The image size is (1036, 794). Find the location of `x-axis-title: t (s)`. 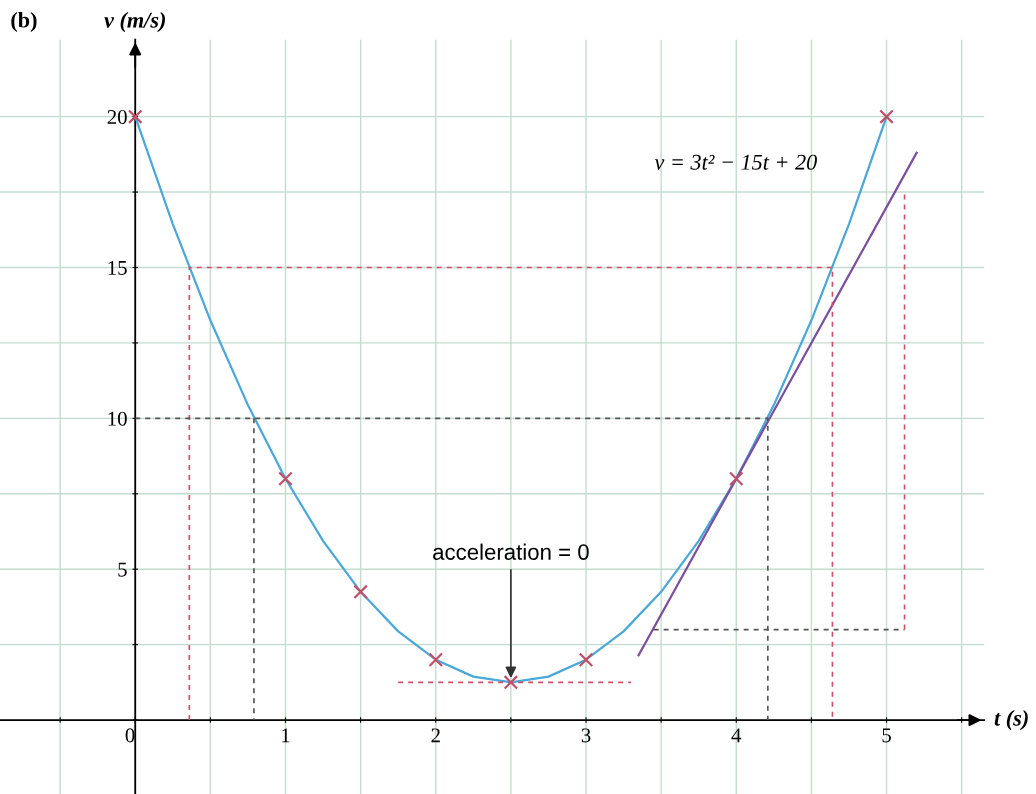

x-axis-title: t (s) is located at coordinates (1011, 720).